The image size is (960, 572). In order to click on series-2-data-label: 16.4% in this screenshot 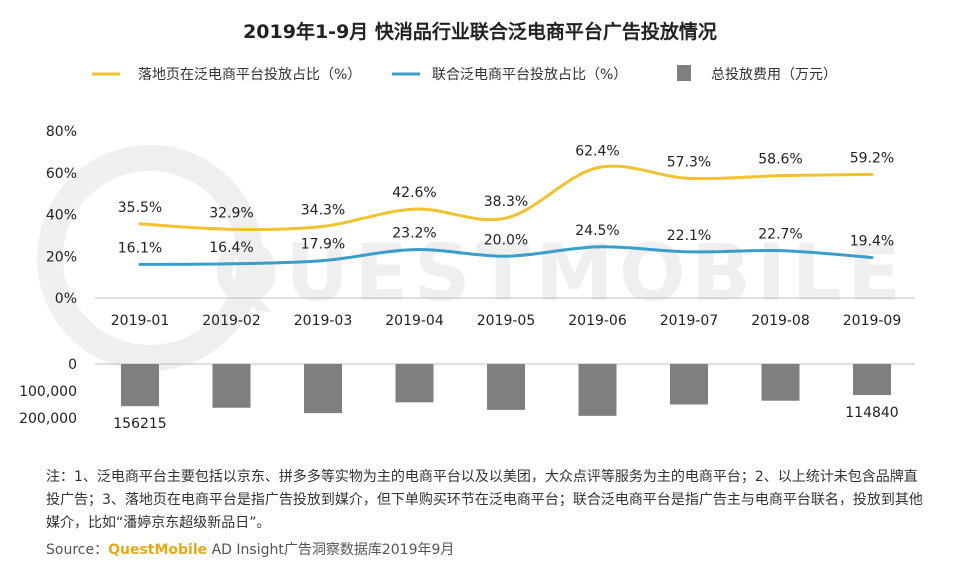, I will do `click(231, 248)`.